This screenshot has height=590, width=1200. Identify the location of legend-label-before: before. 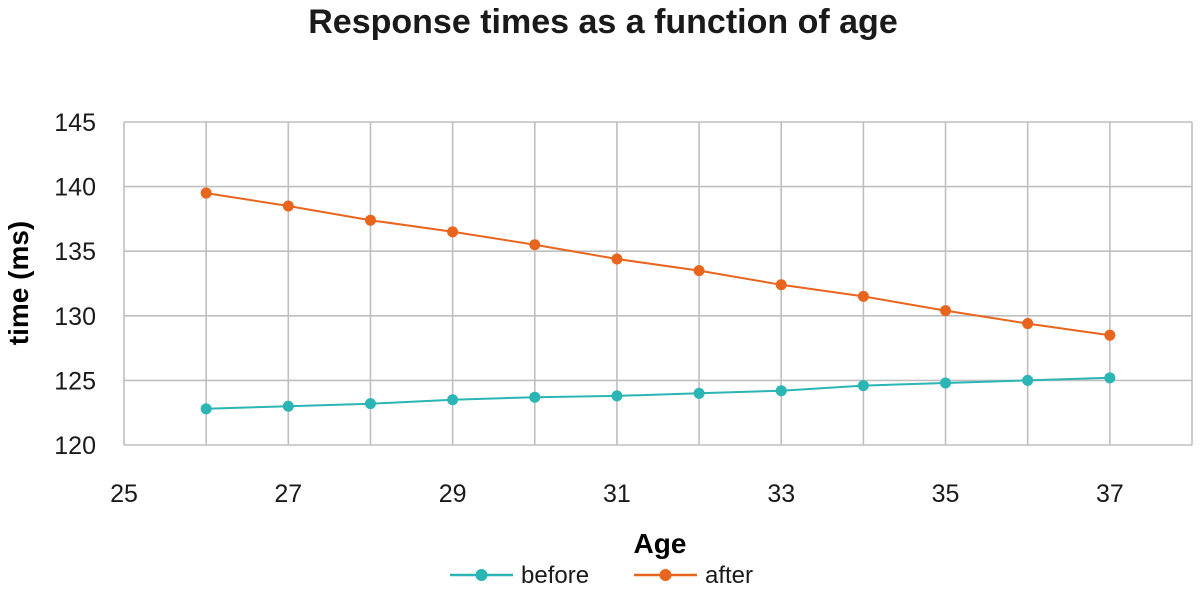
(555, 575).